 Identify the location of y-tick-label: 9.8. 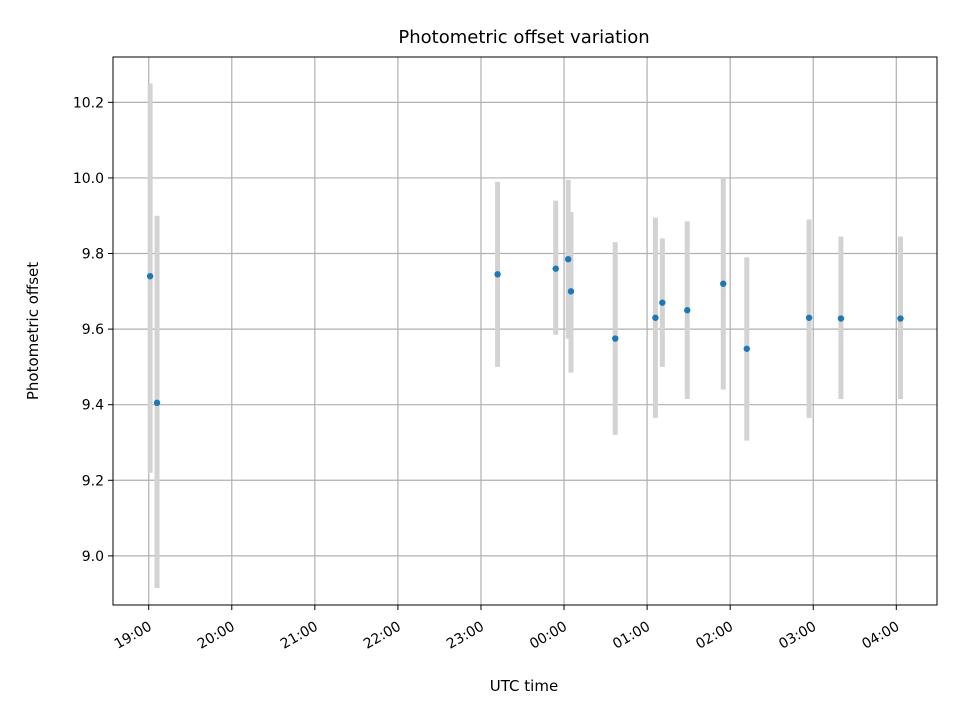
(93, 255).